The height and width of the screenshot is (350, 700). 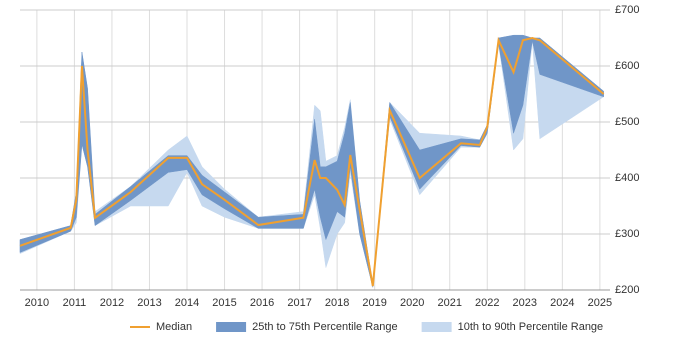 What do you see at coordinates (487, 303) in the screenshot?
I see `x-tick-label: 2022` at bounding box center [487, 303].